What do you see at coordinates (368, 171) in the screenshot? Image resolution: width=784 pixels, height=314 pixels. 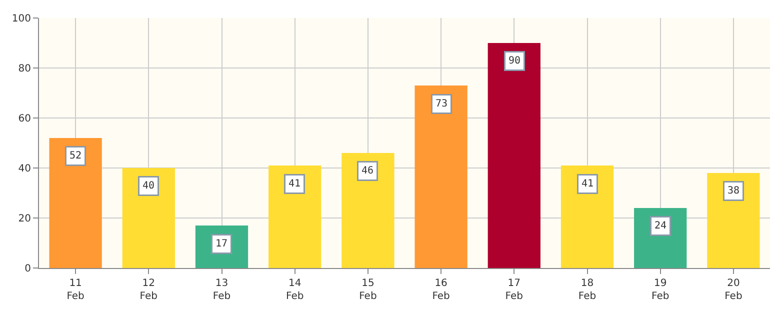 I see `data-label: 46` at bounding box center [368, 171].